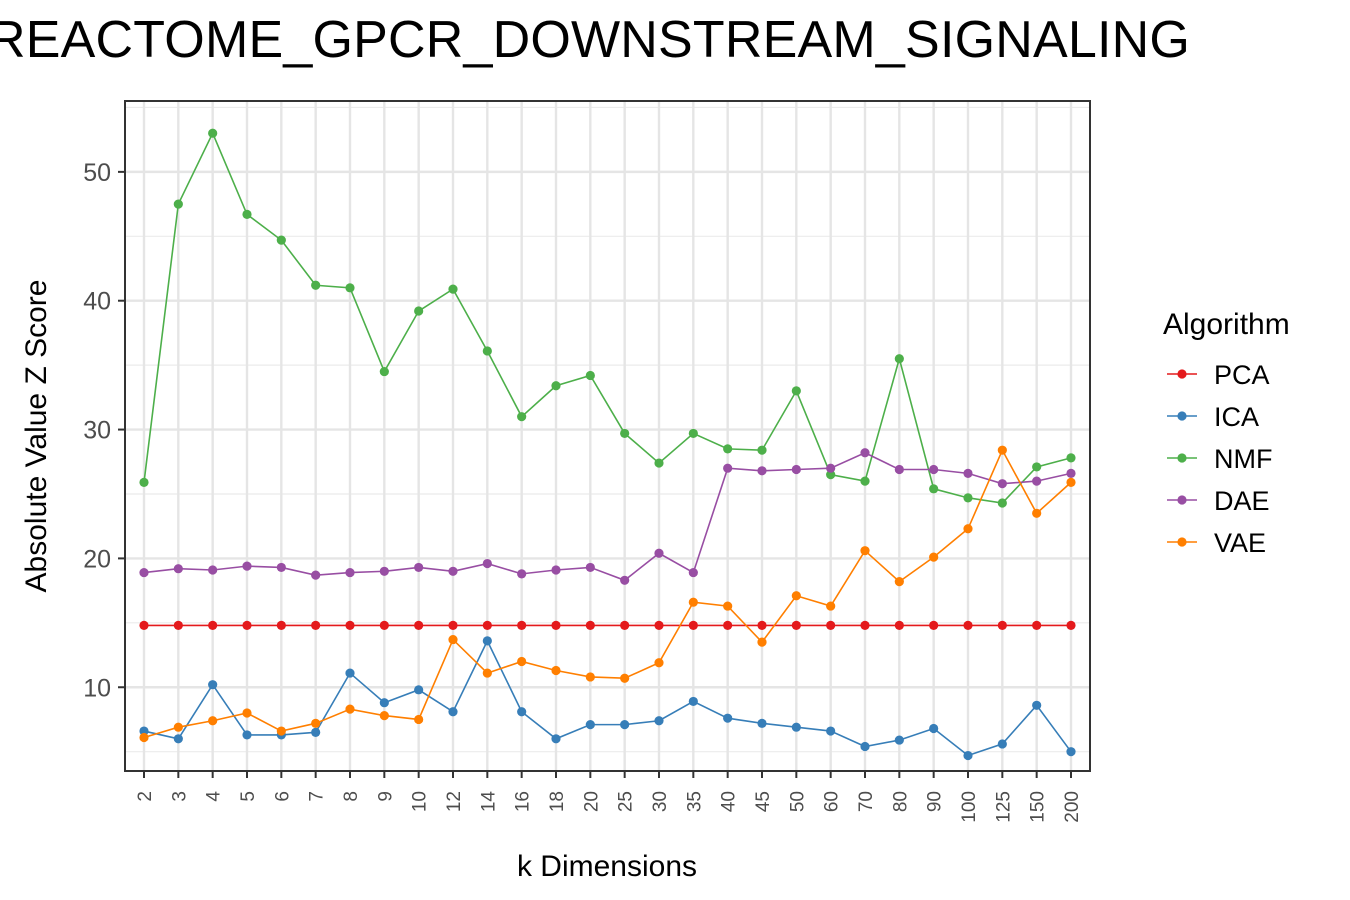 This screenshot has height=900, width=1350. I want to click on legend-key-point-nmf, so click(1182, 458).